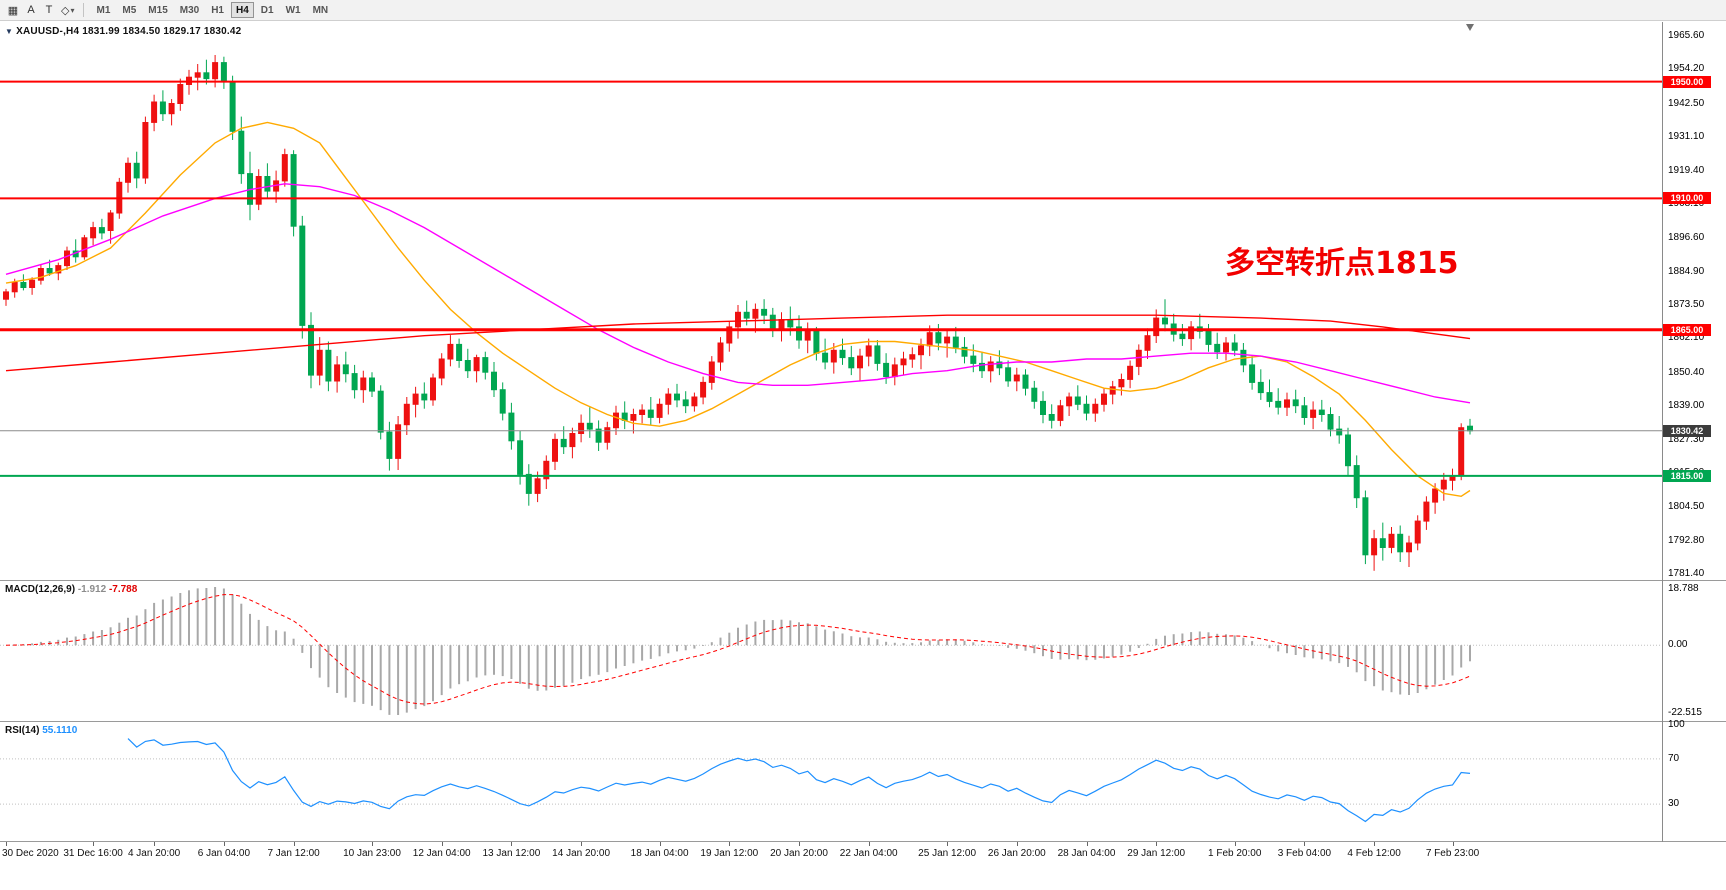 This screenshot has width=1726, height=890. Describe the element at coordinates (123, 589) in the screenshot. I see `macd-signal-value: -7.788` at that location.